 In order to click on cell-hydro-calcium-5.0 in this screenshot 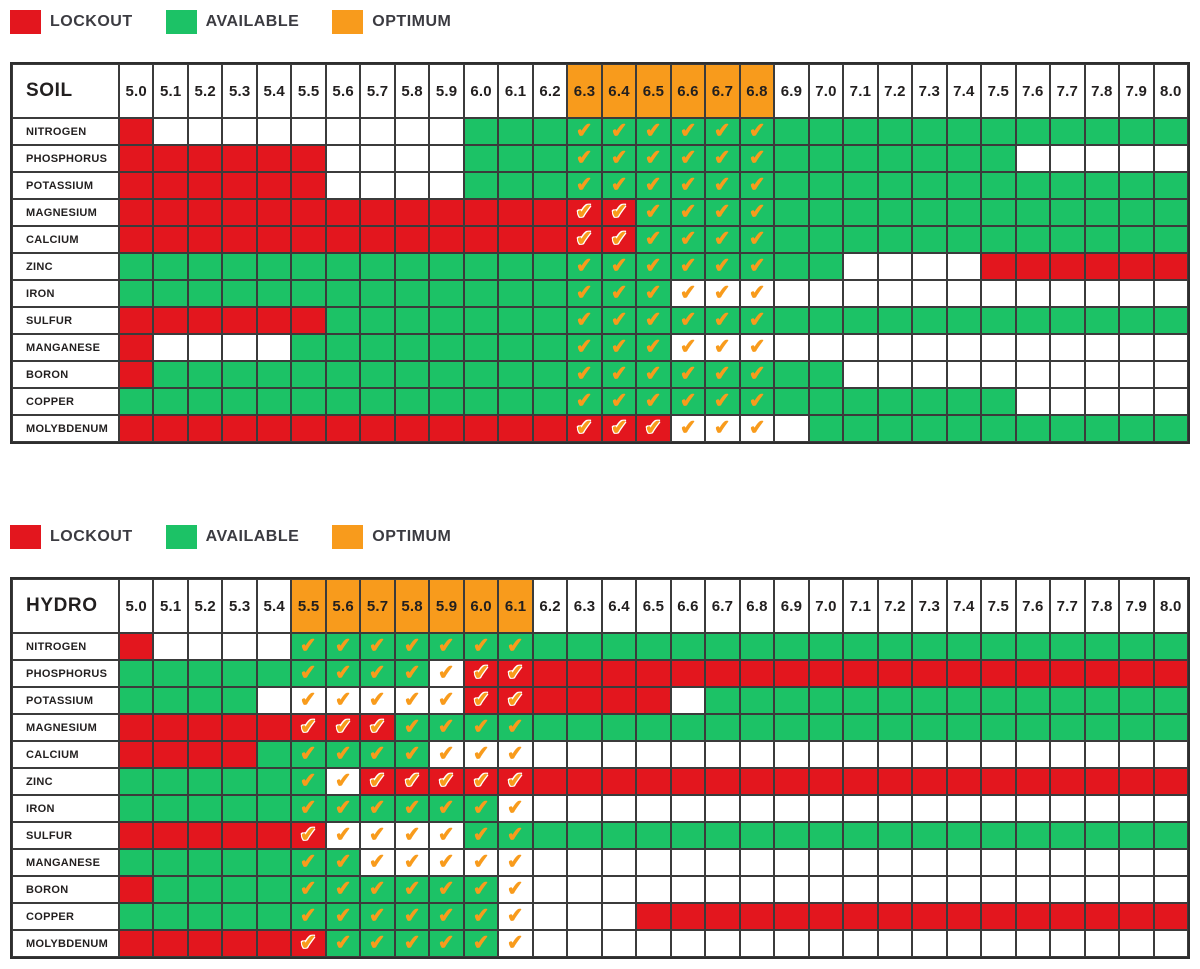, I will do `click(136, 754)`.